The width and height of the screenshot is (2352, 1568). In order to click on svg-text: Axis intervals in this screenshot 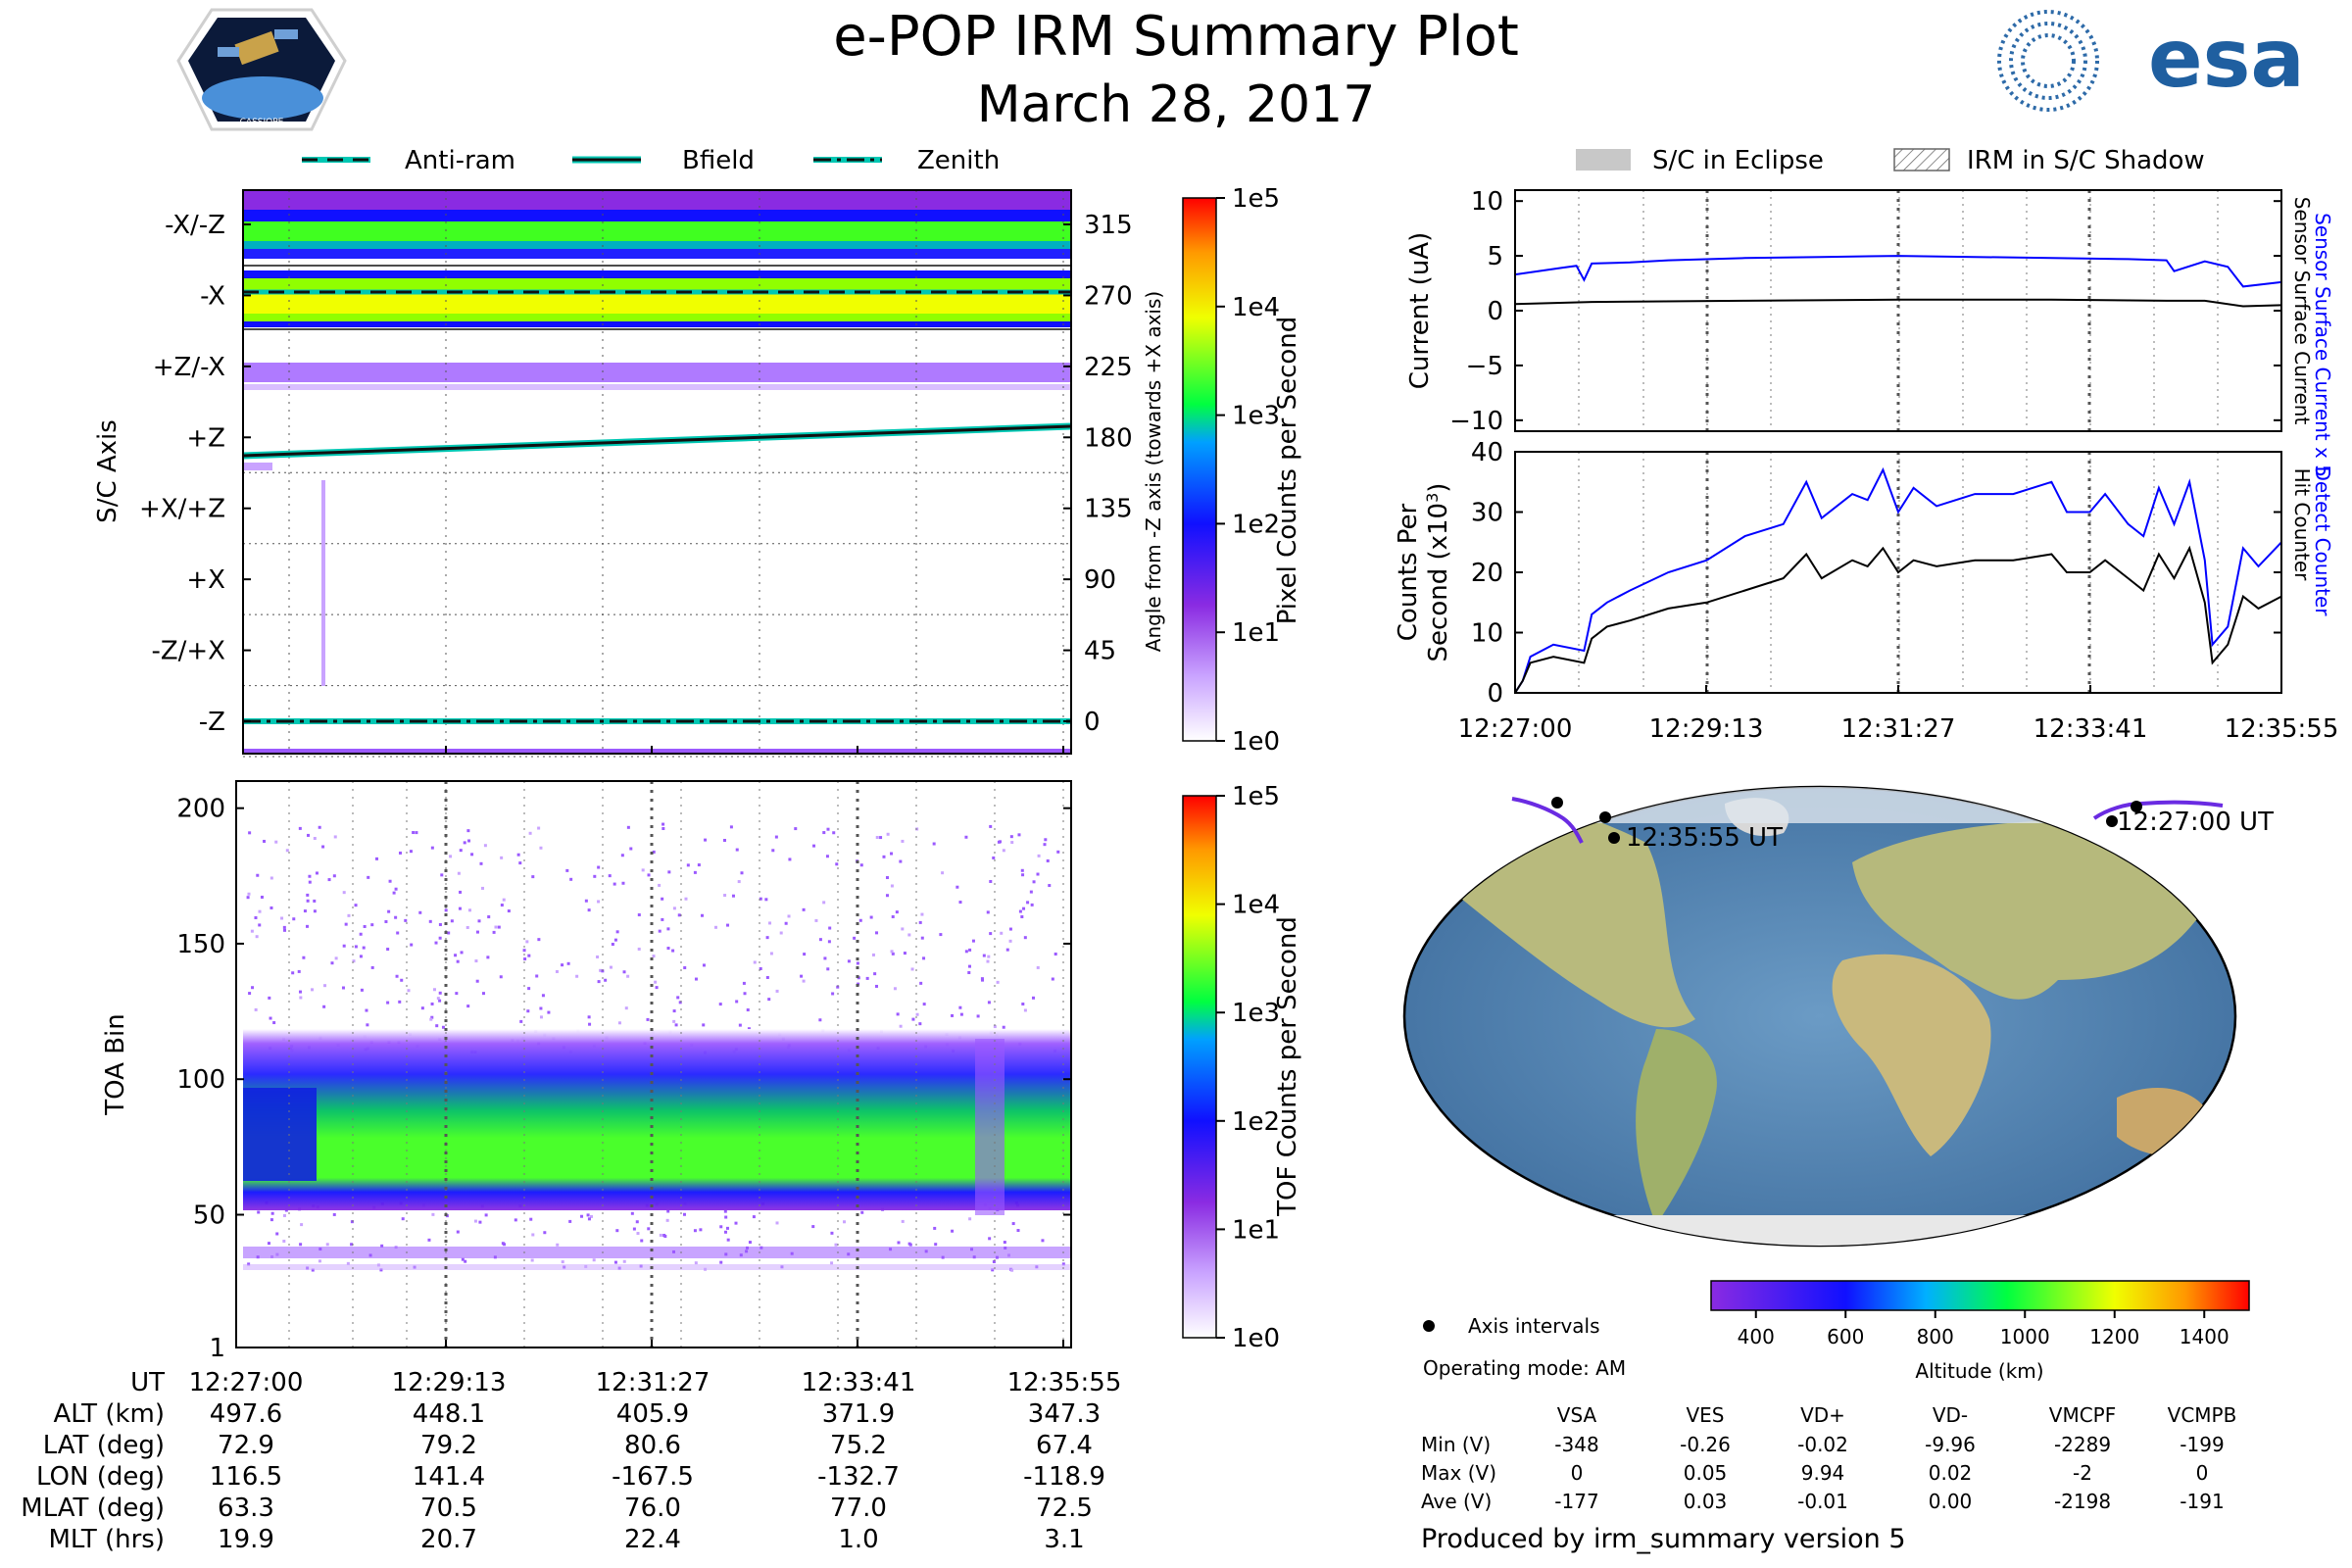, I will do `click(1534, 1326)`.